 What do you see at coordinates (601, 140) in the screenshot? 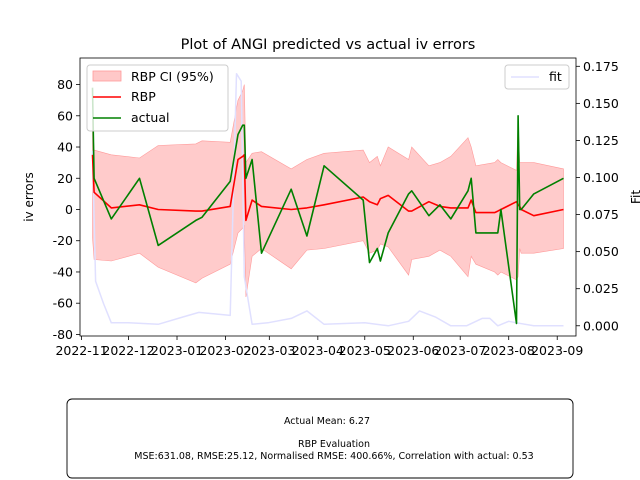
I see `y2-tick-label: 0.125` at bounding box center [601, 140].